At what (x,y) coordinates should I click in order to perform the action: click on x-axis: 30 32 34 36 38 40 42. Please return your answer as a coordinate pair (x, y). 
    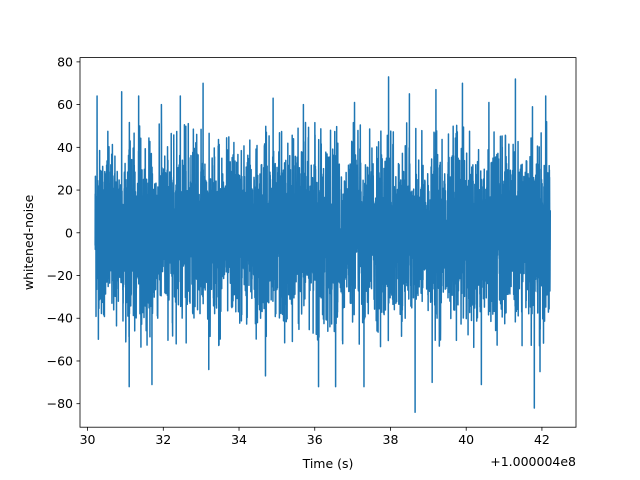
    Looking at the image, I should click on (315, 437).